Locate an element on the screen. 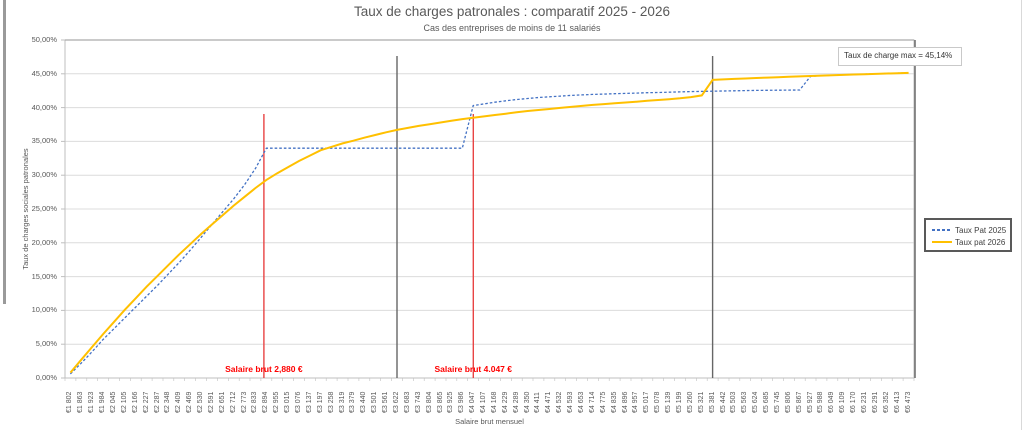  x-tick-label: €4 835 is located at coordinates (614, 402).